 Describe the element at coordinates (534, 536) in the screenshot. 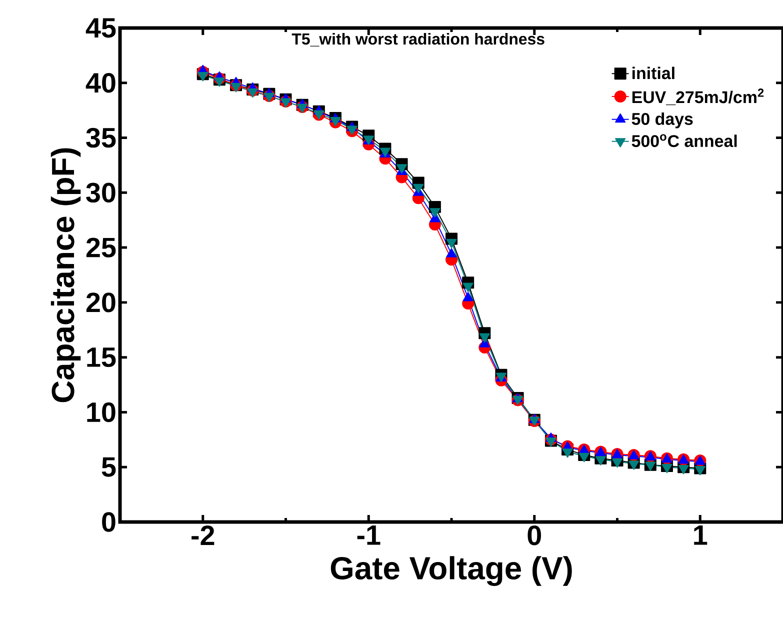

I see `x-tick-label: 0` at that location.